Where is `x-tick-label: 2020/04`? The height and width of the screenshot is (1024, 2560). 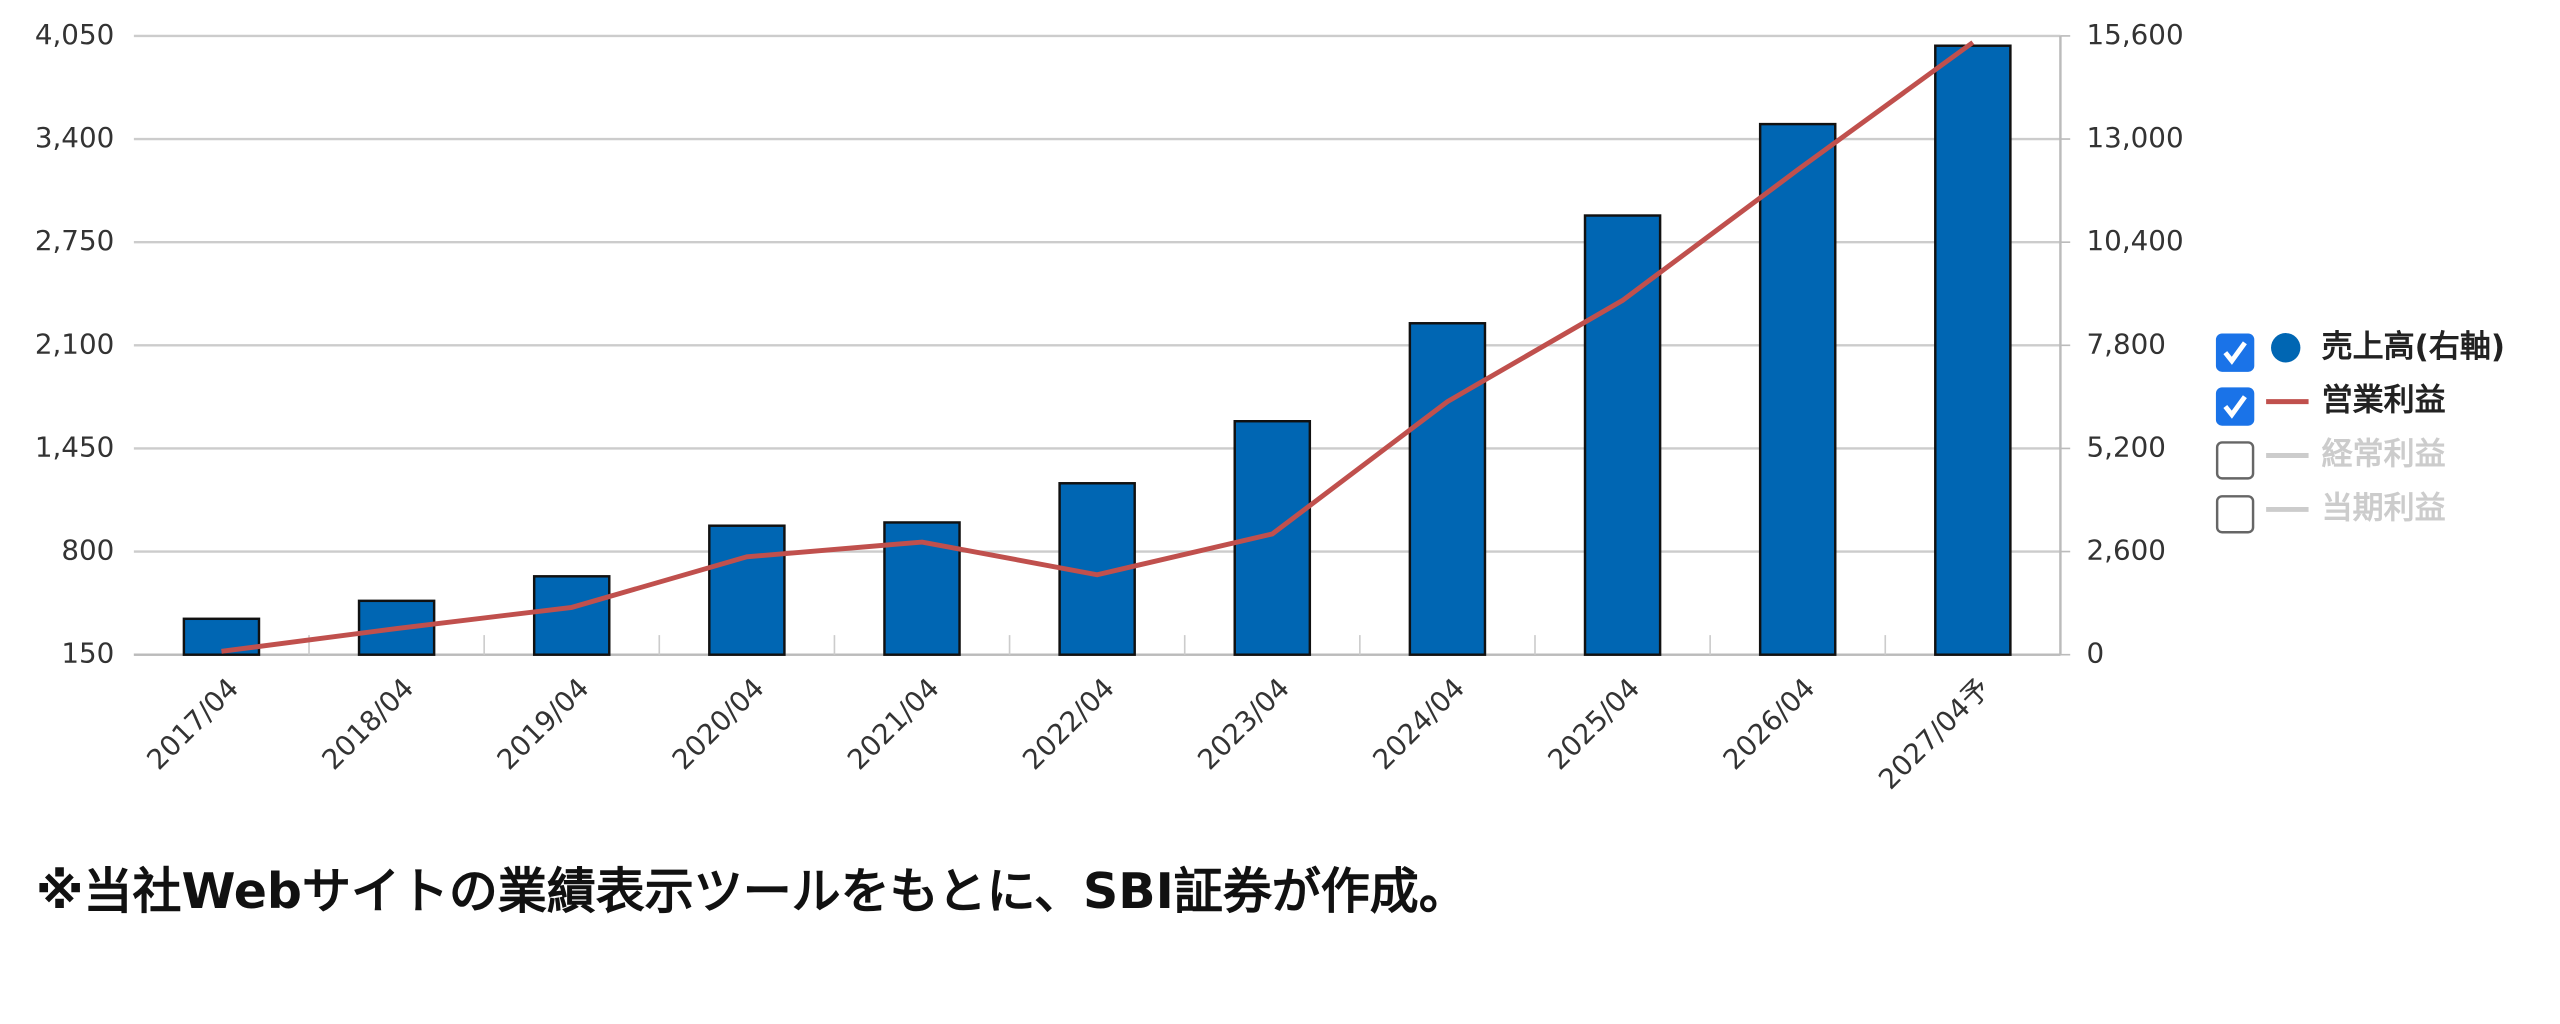
x-tick-label: 2020/04 is located at coordinates (718, 723).